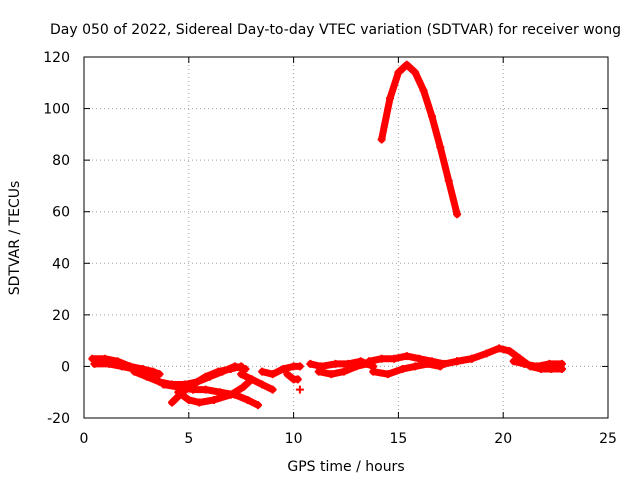 This screenshot has width=640, height=480. Describe the element at coordinates (61, 161) in the screenshot. I see `y-tick-label: 80` at that location.